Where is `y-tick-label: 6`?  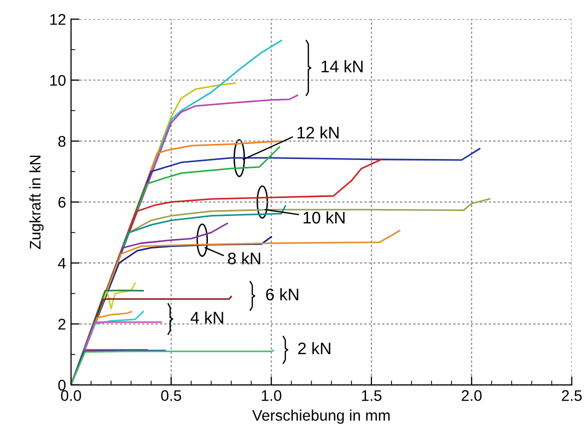 y-tick-label: 6 is located at coordinates (62, 202).